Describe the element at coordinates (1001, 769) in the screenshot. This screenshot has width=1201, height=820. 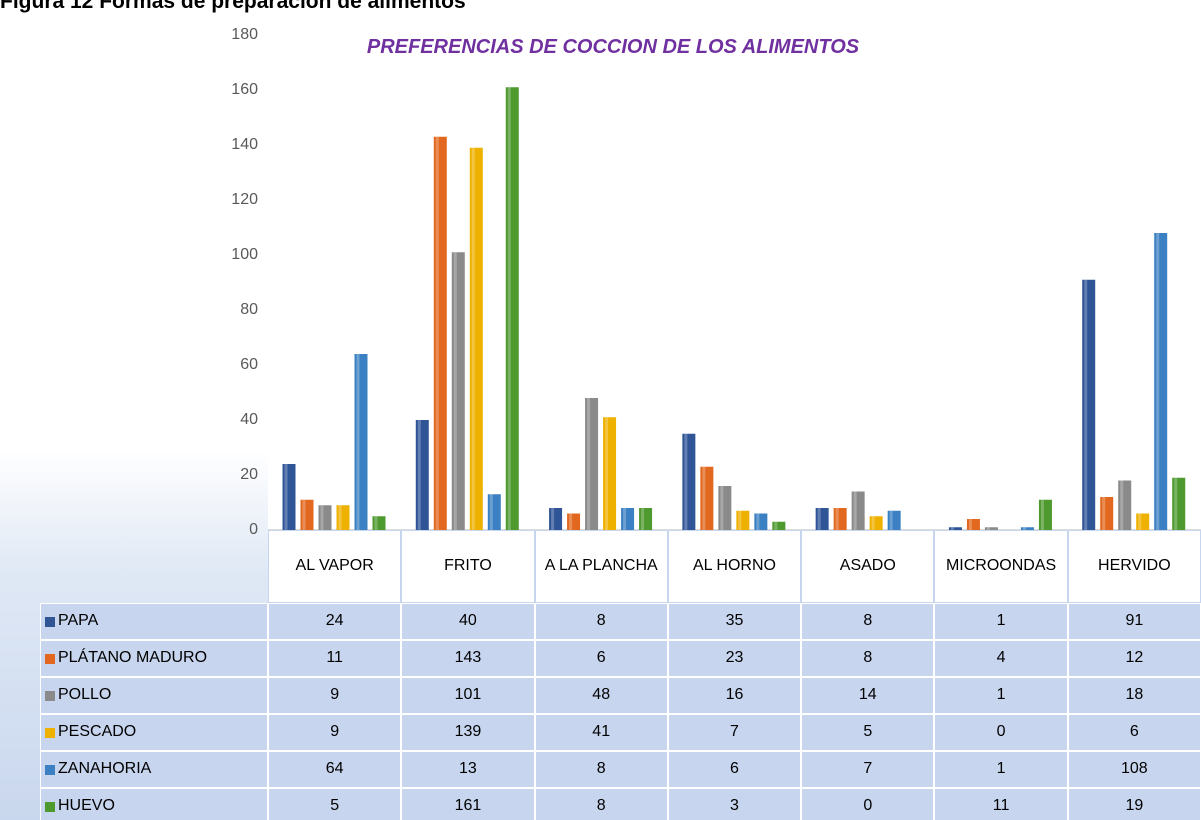
I see `table-cell: 1` at that location.